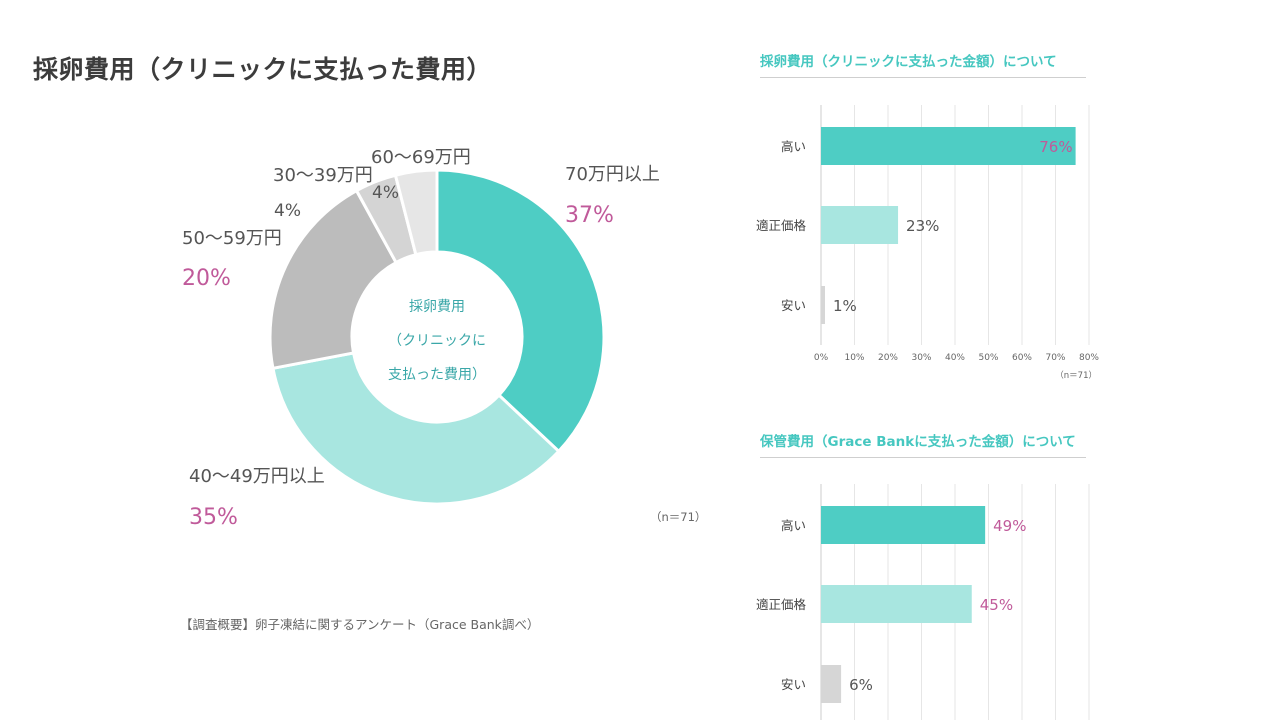  I want to click on clinic-value-label-1: 23%, so click(922, 226).